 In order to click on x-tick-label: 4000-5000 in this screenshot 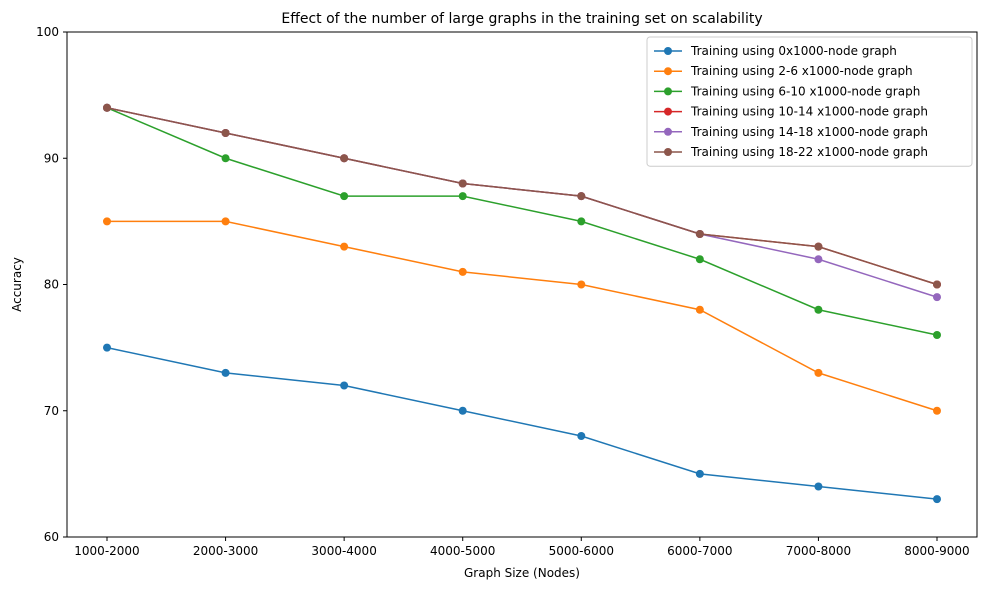, I will do `click(462, 551)`.